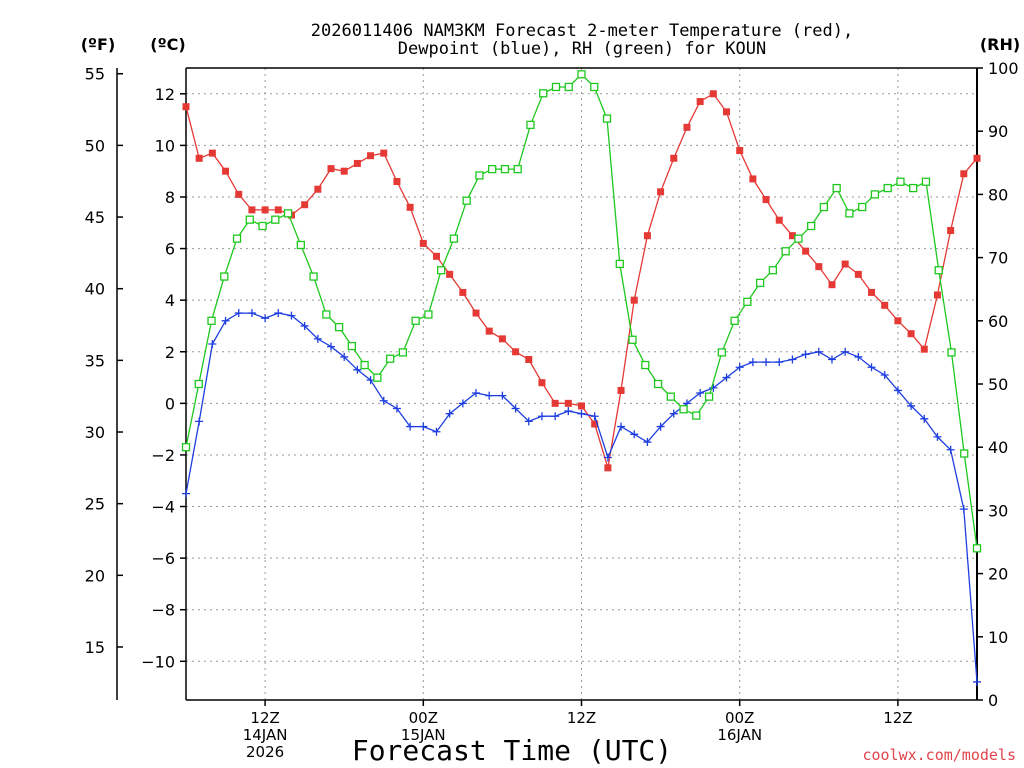  What do you see at coordinates (582, 49) in the screenshot?
I see `chart-title-line2: Dewpoint (blue), RH (green) for KOUN` at bounding box center [582, 49].